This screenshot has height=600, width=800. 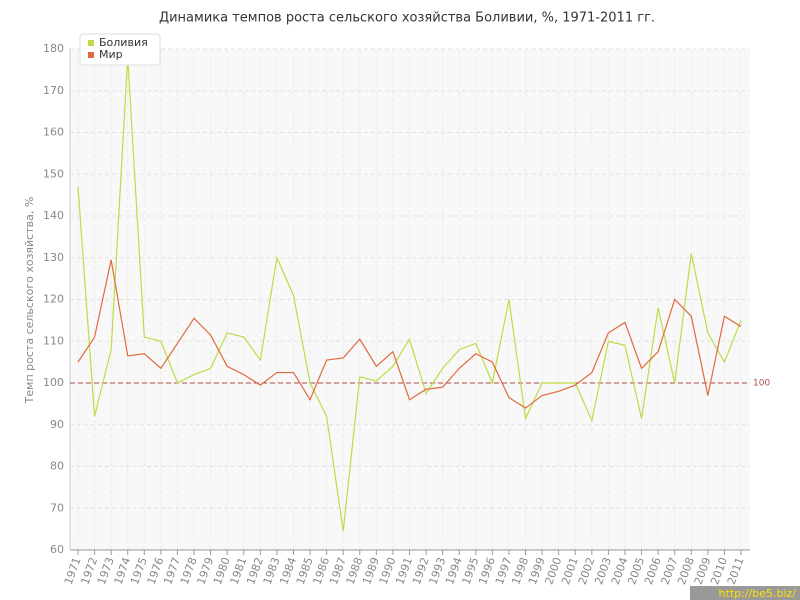 I want to click on y-tick-label: 110, so click(x=53, y=340).